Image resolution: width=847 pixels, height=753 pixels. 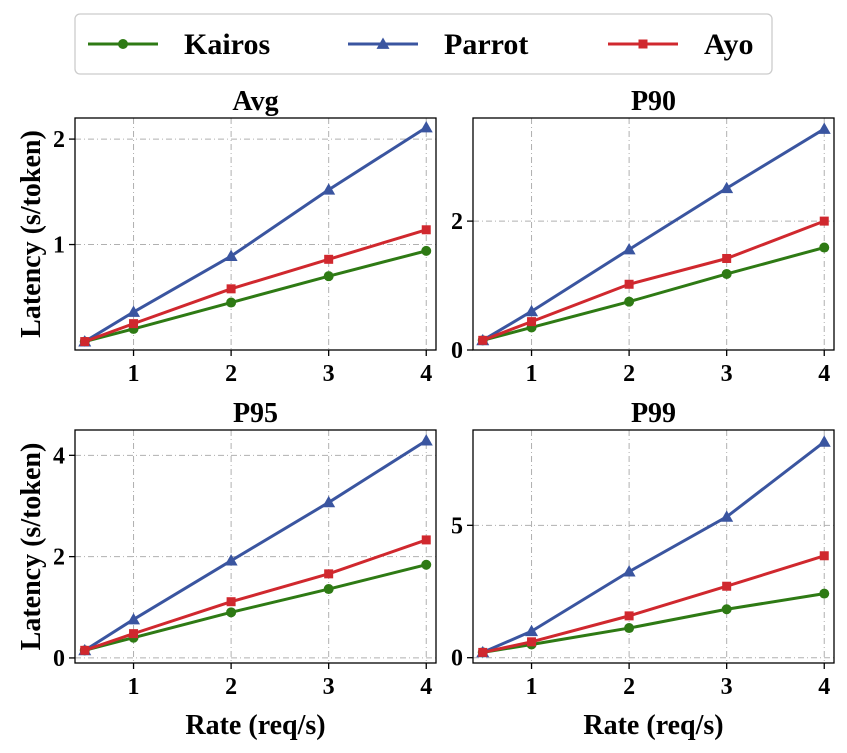 I want to click on legend-frame, so click(x=423, y=44).